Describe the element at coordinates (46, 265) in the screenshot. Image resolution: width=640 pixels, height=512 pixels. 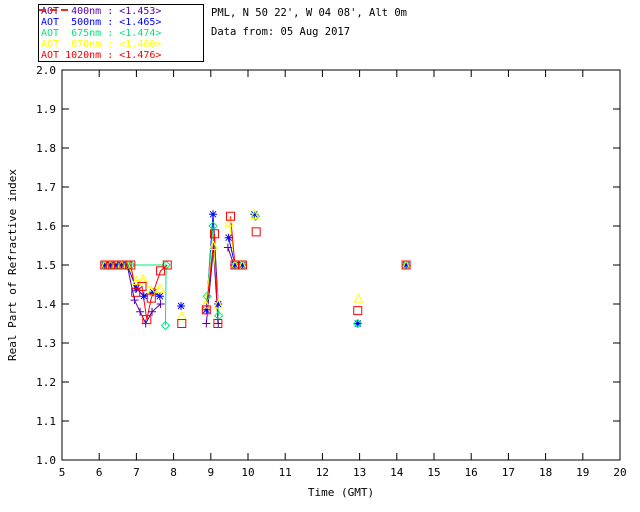
I see `y-tick-label: 1.5` at that location.